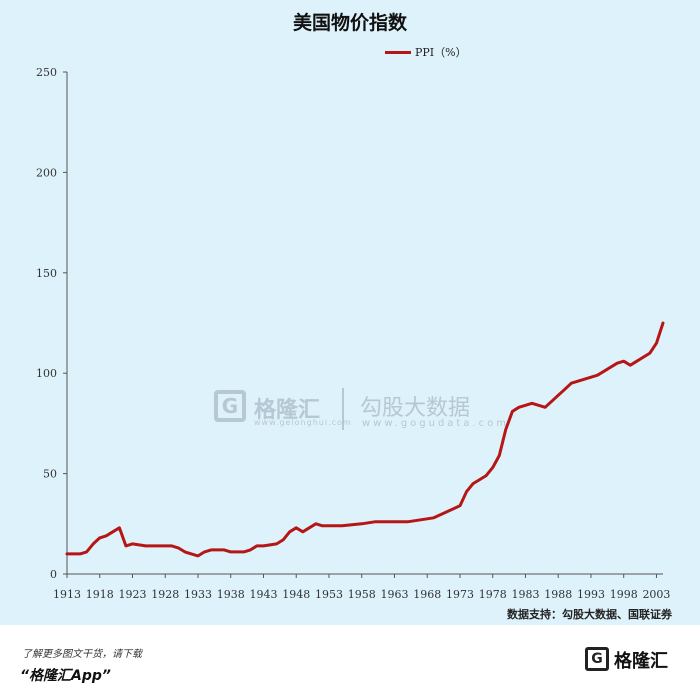 This screenshot has width=700, height=695. I want to click on y-tick-label: 150, so click(46, 273).